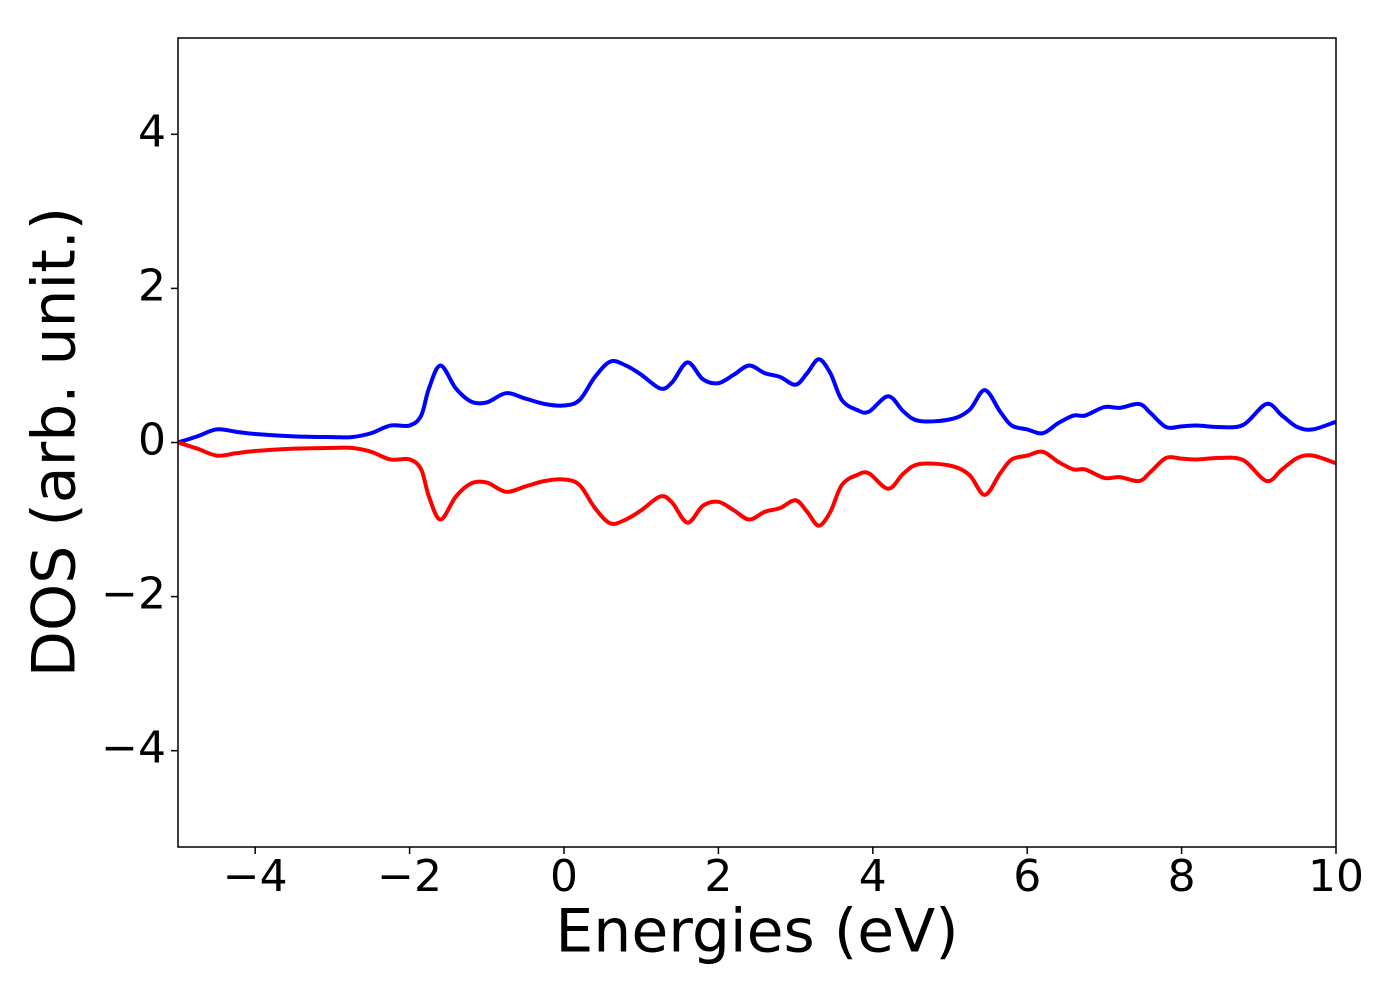 This screenshot has height=1000, width=1400. I want to click on y-tick-label: −2, so click(133, 594).